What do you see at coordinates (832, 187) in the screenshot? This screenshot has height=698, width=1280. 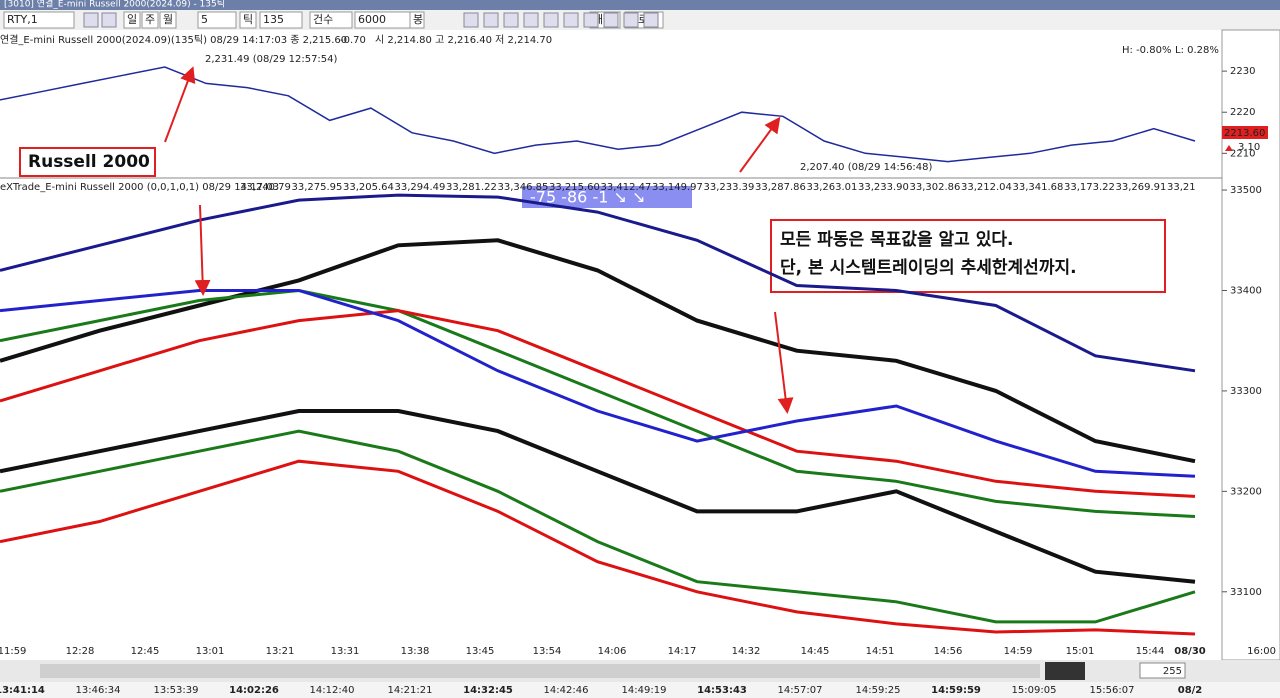 I see `indicator-value: 33,263.01` at bounding box center [832, 187].